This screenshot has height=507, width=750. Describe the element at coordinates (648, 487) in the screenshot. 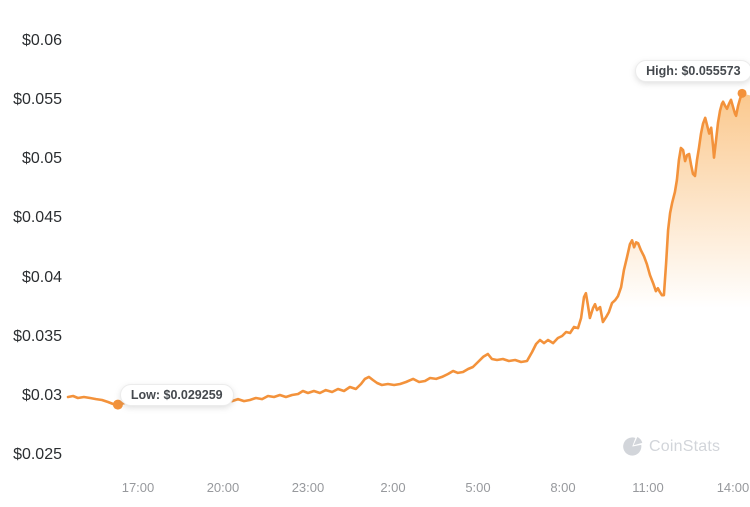

I see `x-tick-label: 11:00` at that location.